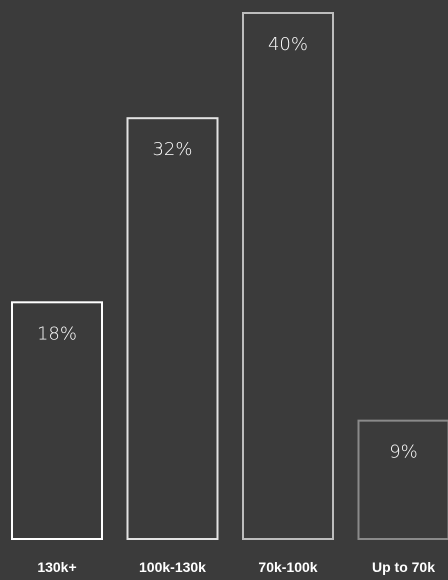  I want to click on category-label: 70k-100k, so click(287, 567).